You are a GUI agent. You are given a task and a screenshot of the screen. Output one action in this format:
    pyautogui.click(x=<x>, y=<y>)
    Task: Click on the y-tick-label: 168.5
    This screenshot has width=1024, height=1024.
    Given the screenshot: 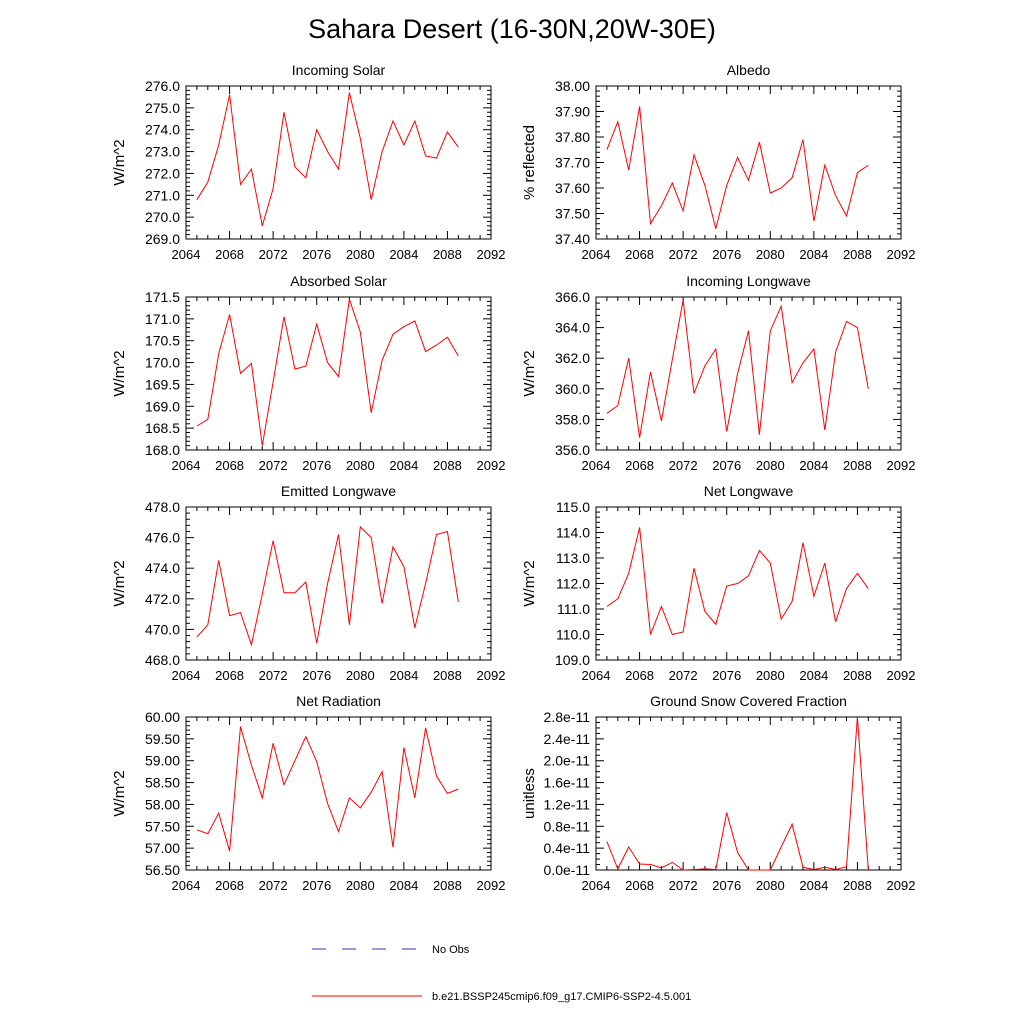 What is the action you would take?
    pyautogui.click(x=162, y=428)
    